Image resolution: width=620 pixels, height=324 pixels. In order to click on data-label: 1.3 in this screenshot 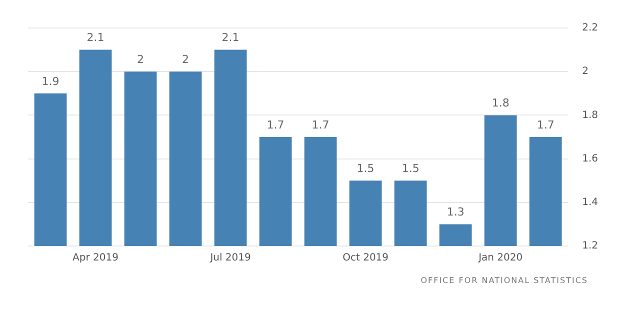, I will do `click(455, 212)`.